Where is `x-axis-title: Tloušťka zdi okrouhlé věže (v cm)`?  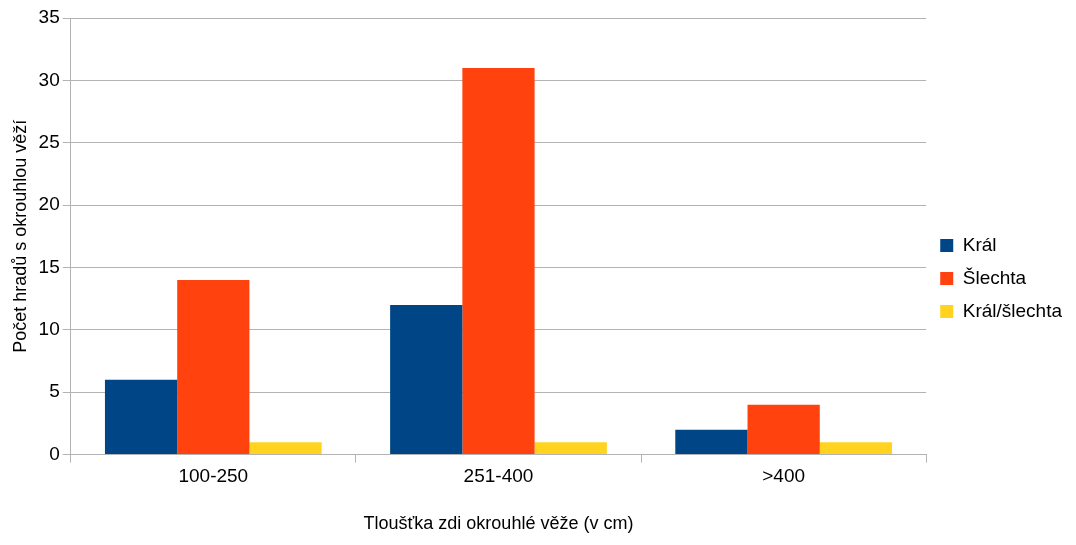 x-axis-title: Tloušťka zdi okrouhlé věže (v cm) is located at coordinates (498, 523).